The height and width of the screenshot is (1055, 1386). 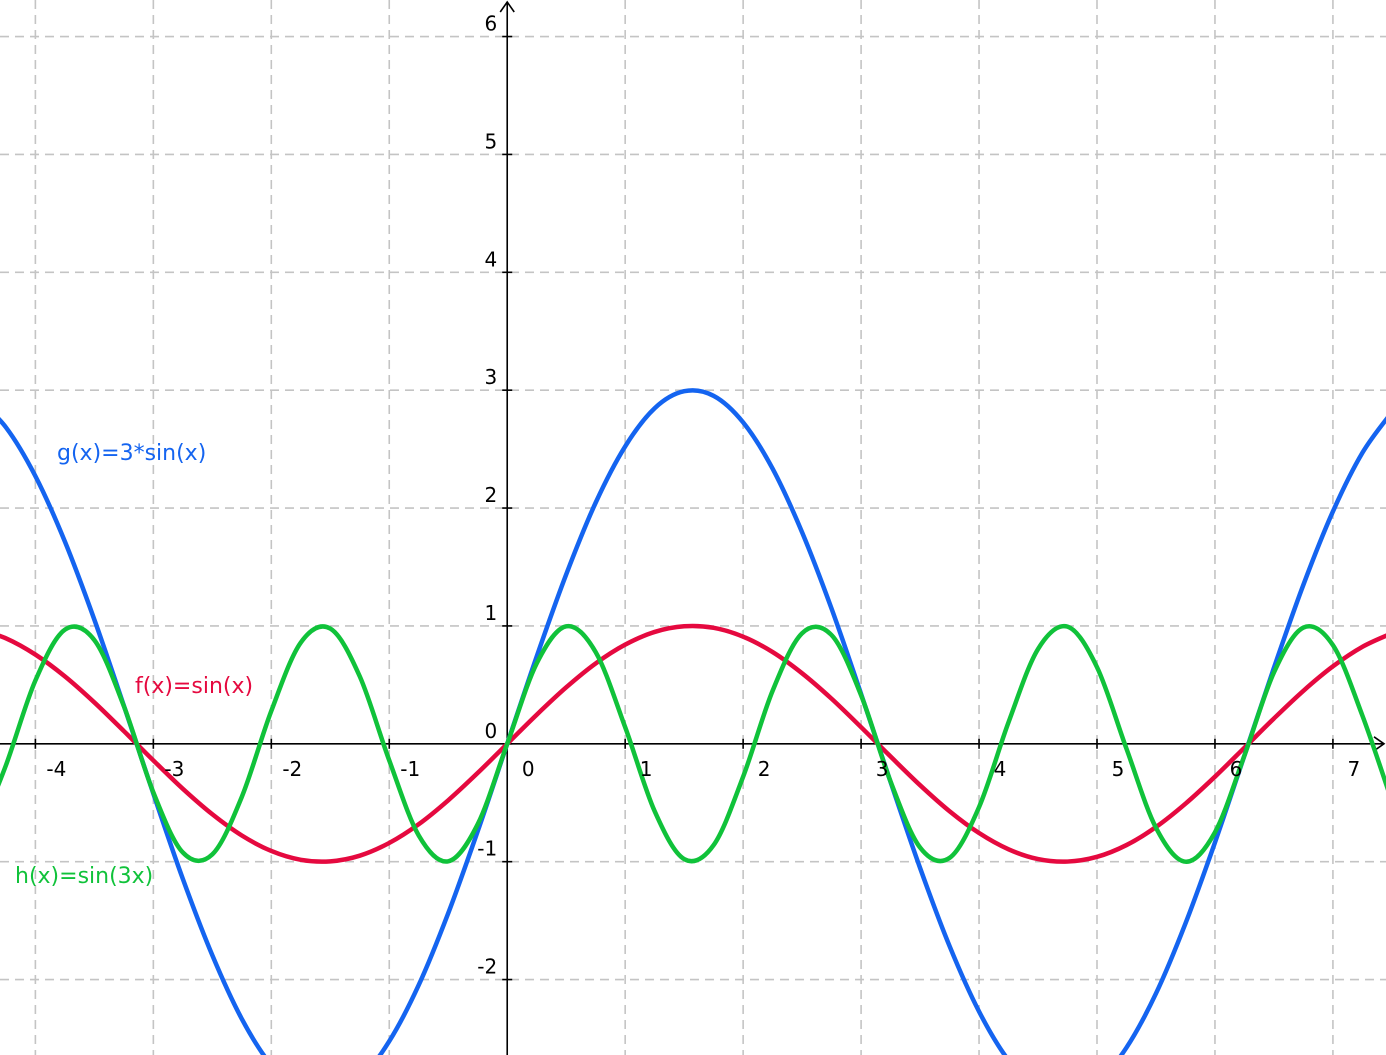 I want to click on function-label: f(x)=sin(x), so click(x=194, y=686).